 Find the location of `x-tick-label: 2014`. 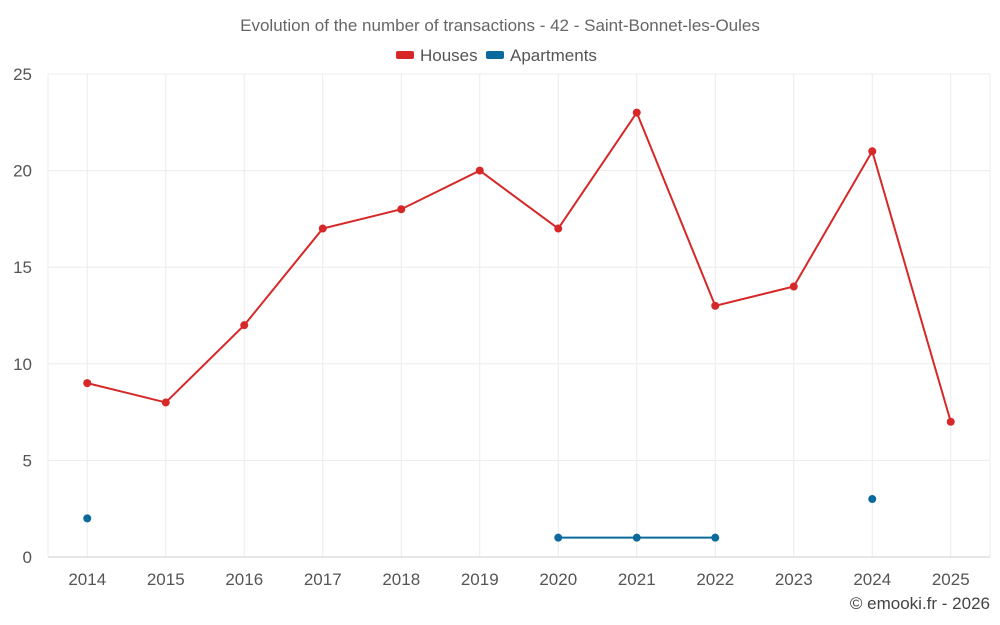

x-tick-label: 2014 is located at coordinates (87, 579).